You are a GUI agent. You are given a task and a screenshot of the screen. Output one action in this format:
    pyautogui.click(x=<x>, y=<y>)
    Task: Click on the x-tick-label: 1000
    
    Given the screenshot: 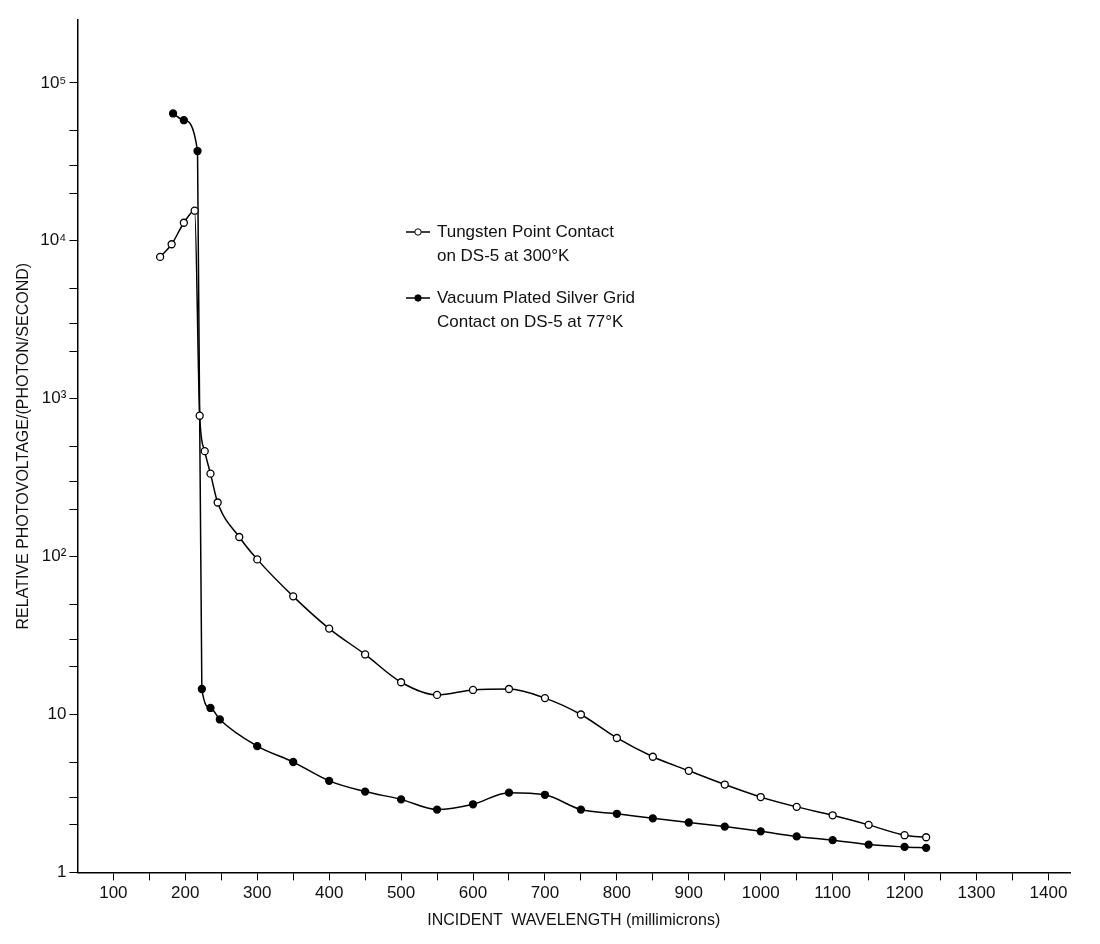 What is the action you would take?
    pyautogui.click(x=760, y=893)
    